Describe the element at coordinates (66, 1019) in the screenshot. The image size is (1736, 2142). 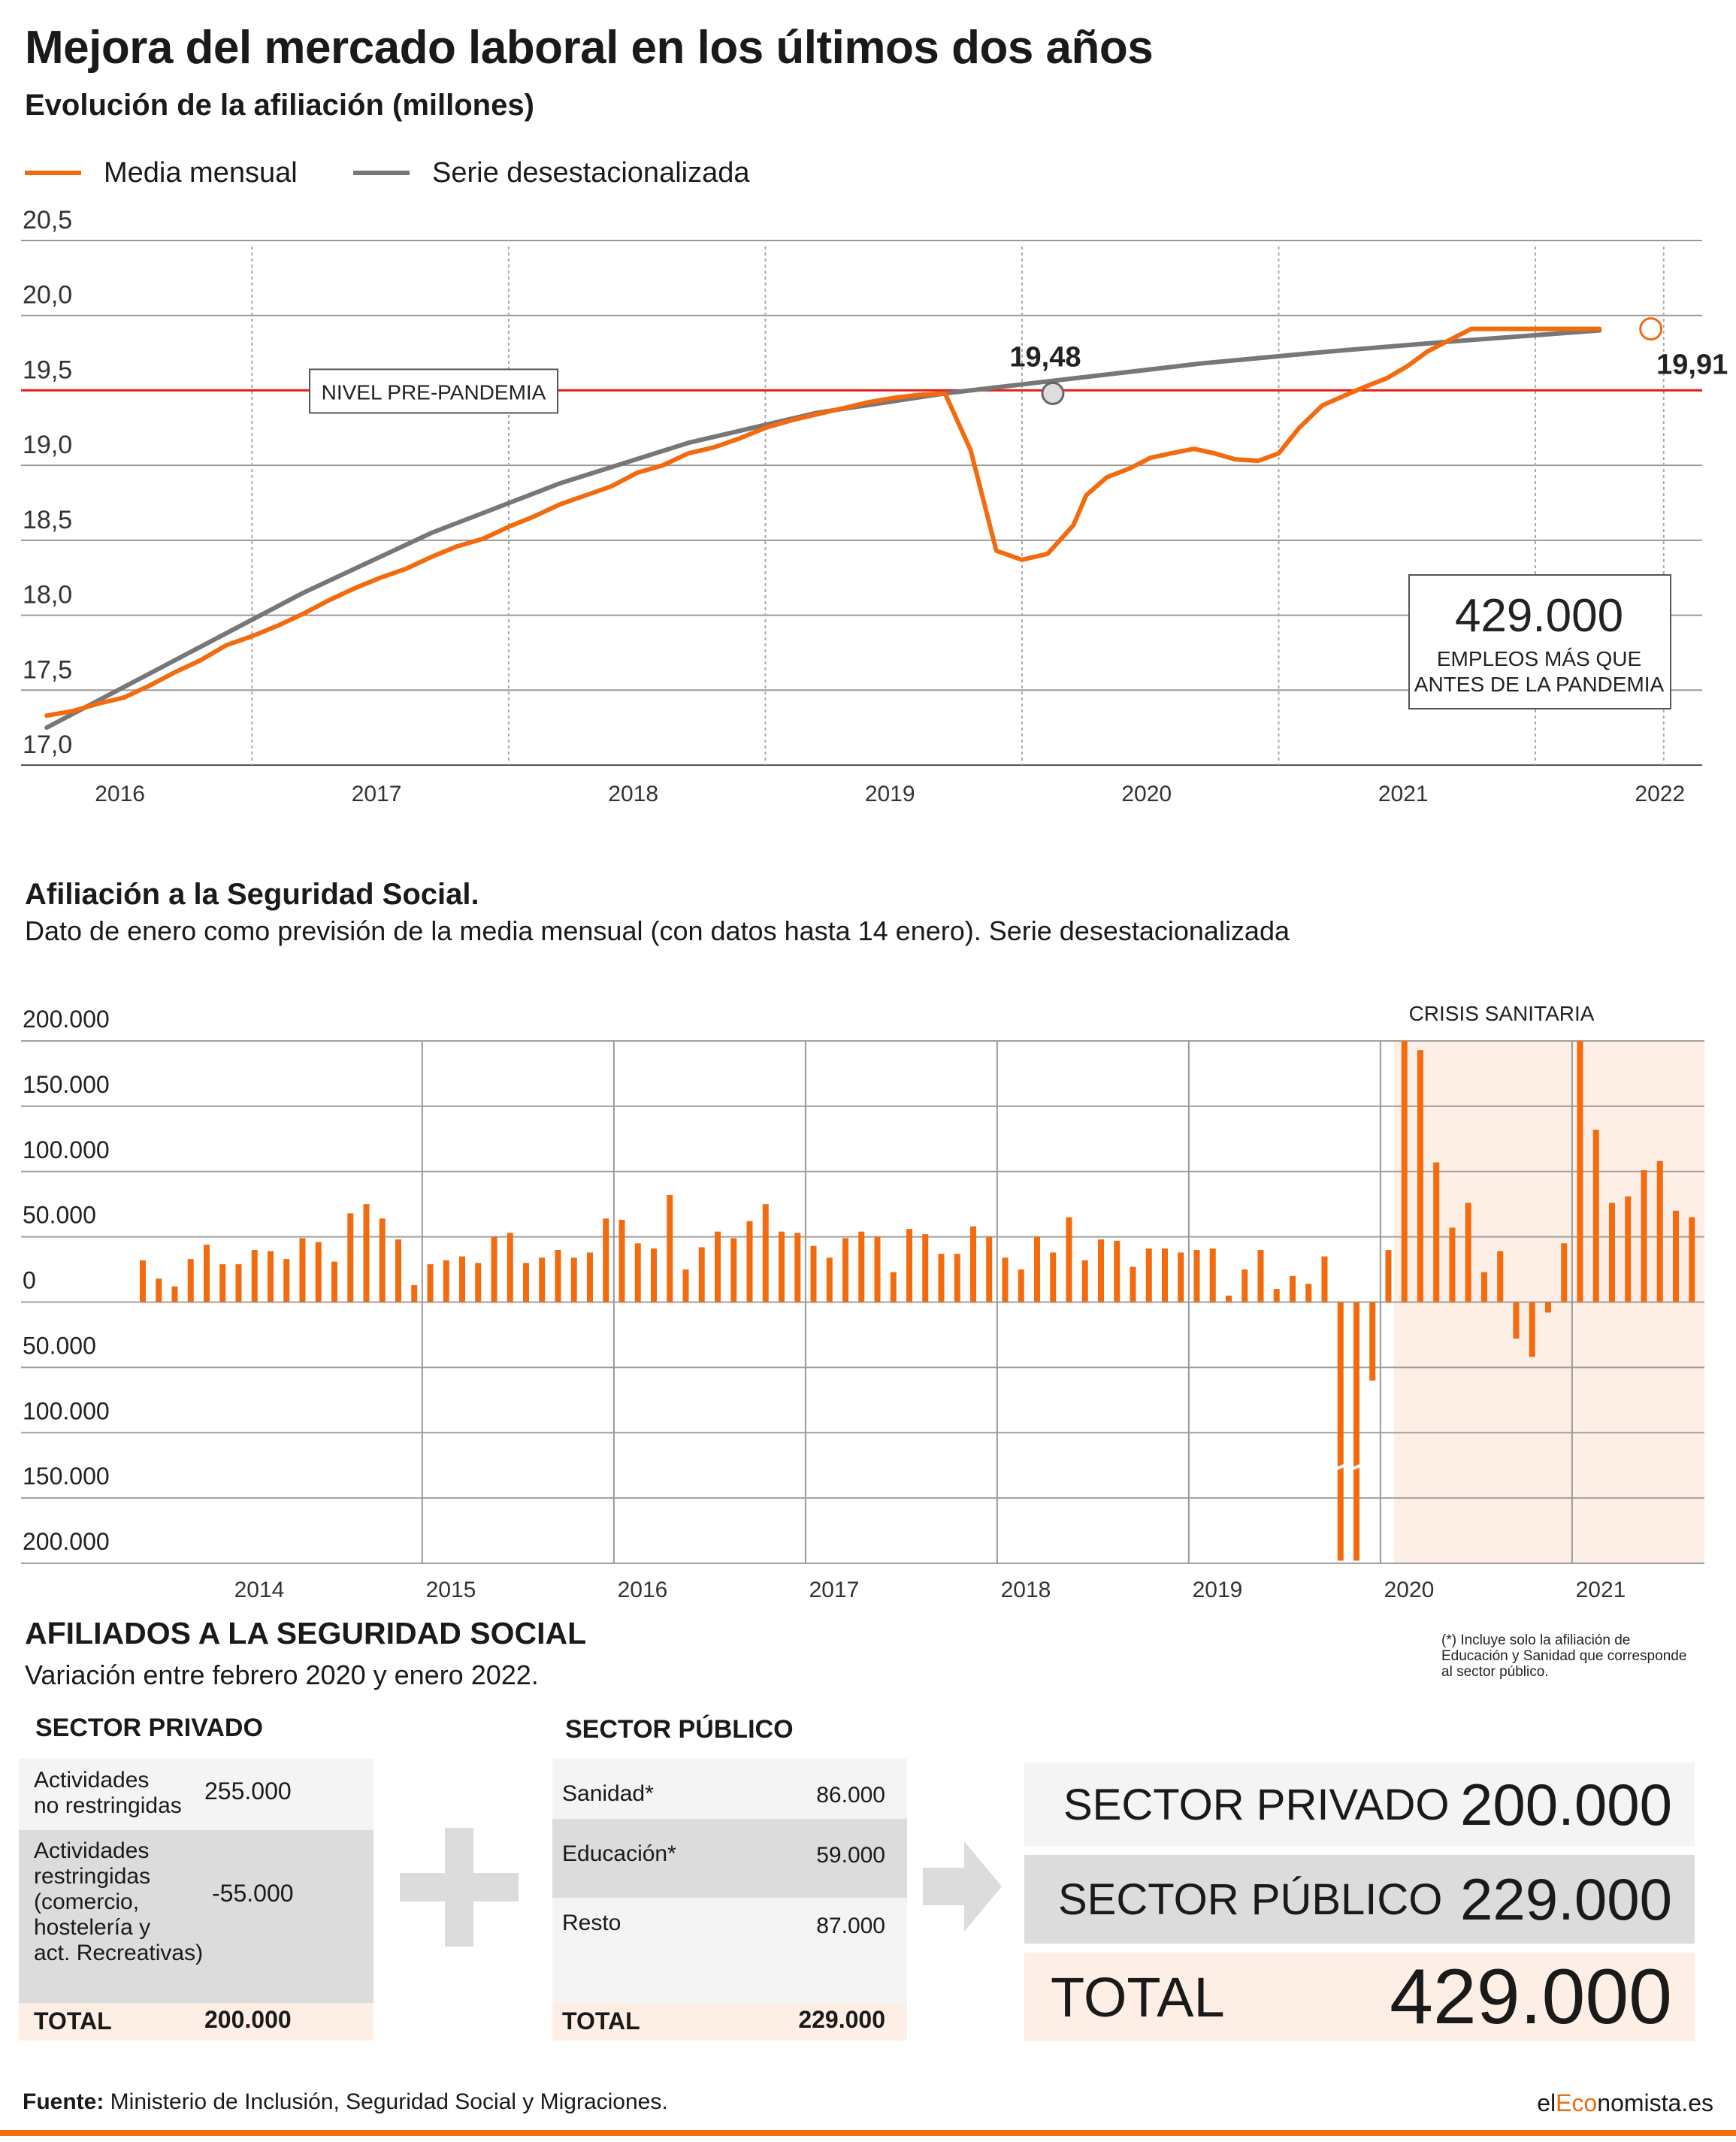
I see `y-tick-label: 200.000` at that location.